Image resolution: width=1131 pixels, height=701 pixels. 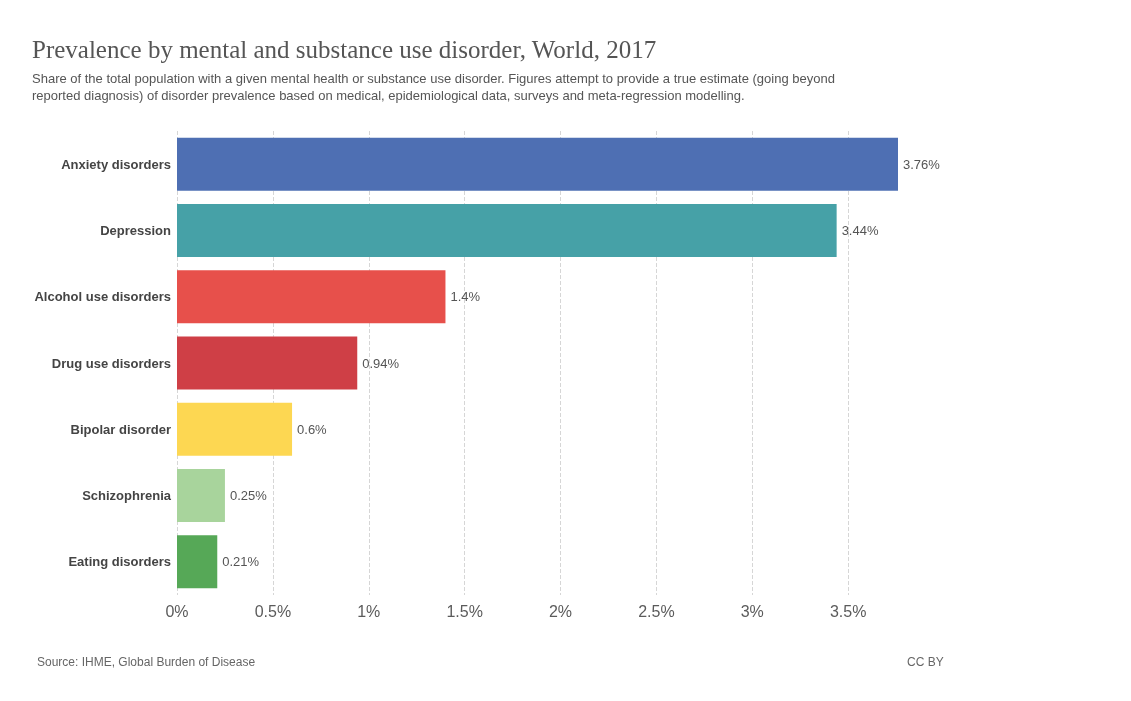 What do you see at coordinates (435, 87) in the screenshot?
I see `chart-subtitle: Share of the total population with a given mental health or substance use disorder. Figures attempt to provide a true estimate (going beyond reported diagnosis) of disorder prevalence based on medical, epidemiological data, surveys and meta-regression modelling.` at bounding box center [435, 87].